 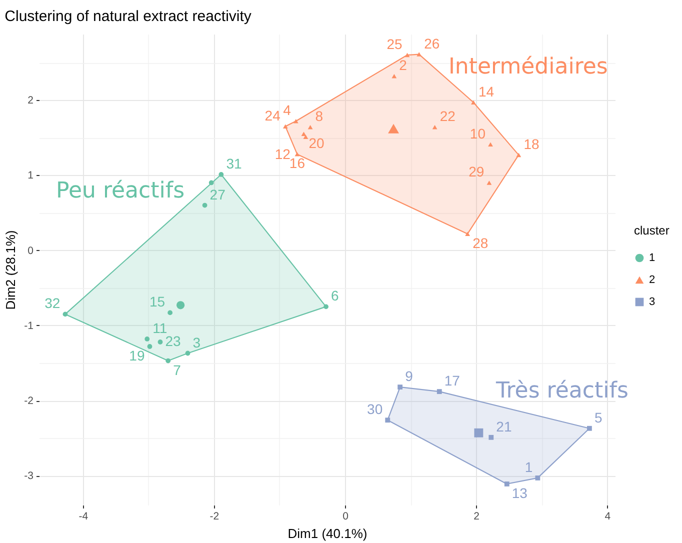 What do you see at coordinates (31, 176) in the screenshot?
I see `y-tick-label: 1` at bounding box center [31, 176].